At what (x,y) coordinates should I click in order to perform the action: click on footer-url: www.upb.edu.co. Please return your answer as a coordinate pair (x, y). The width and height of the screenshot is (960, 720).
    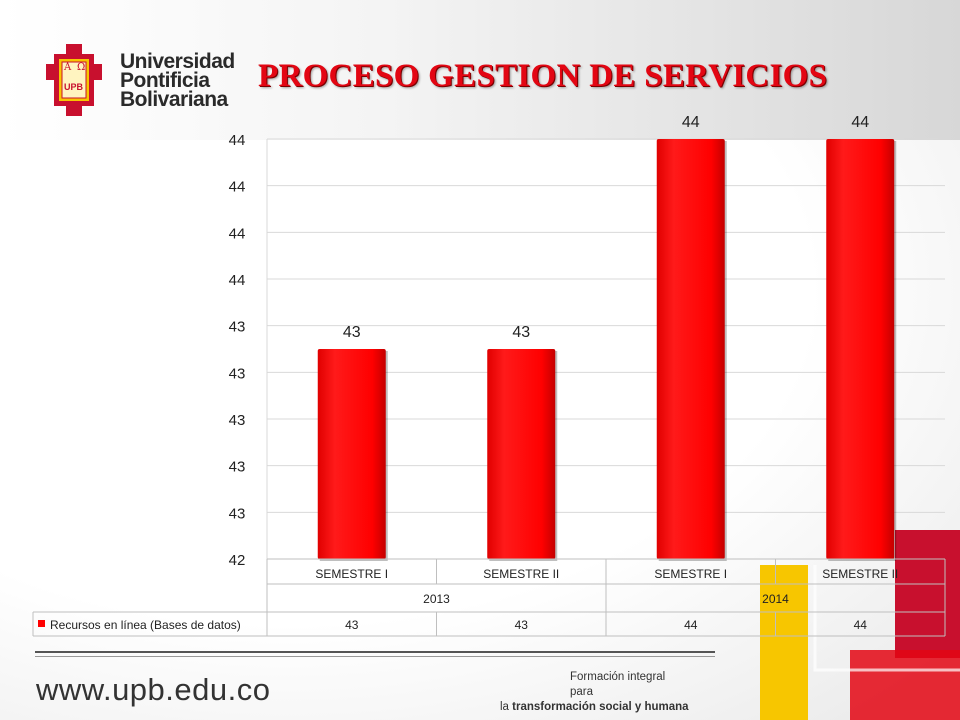
    Looking at the image, I should click on (153, 689).